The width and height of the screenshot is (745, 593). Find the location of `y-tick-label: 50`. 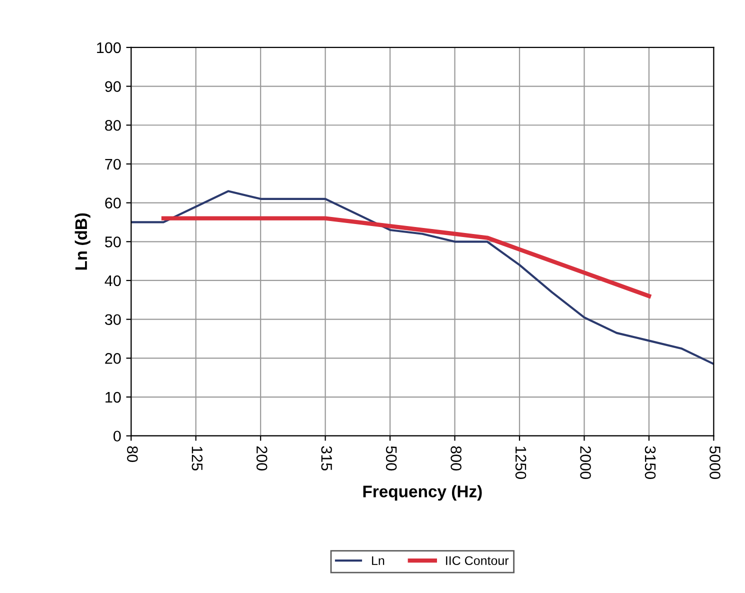

y-tick-label: 50 is located at coordinates (113, 242).